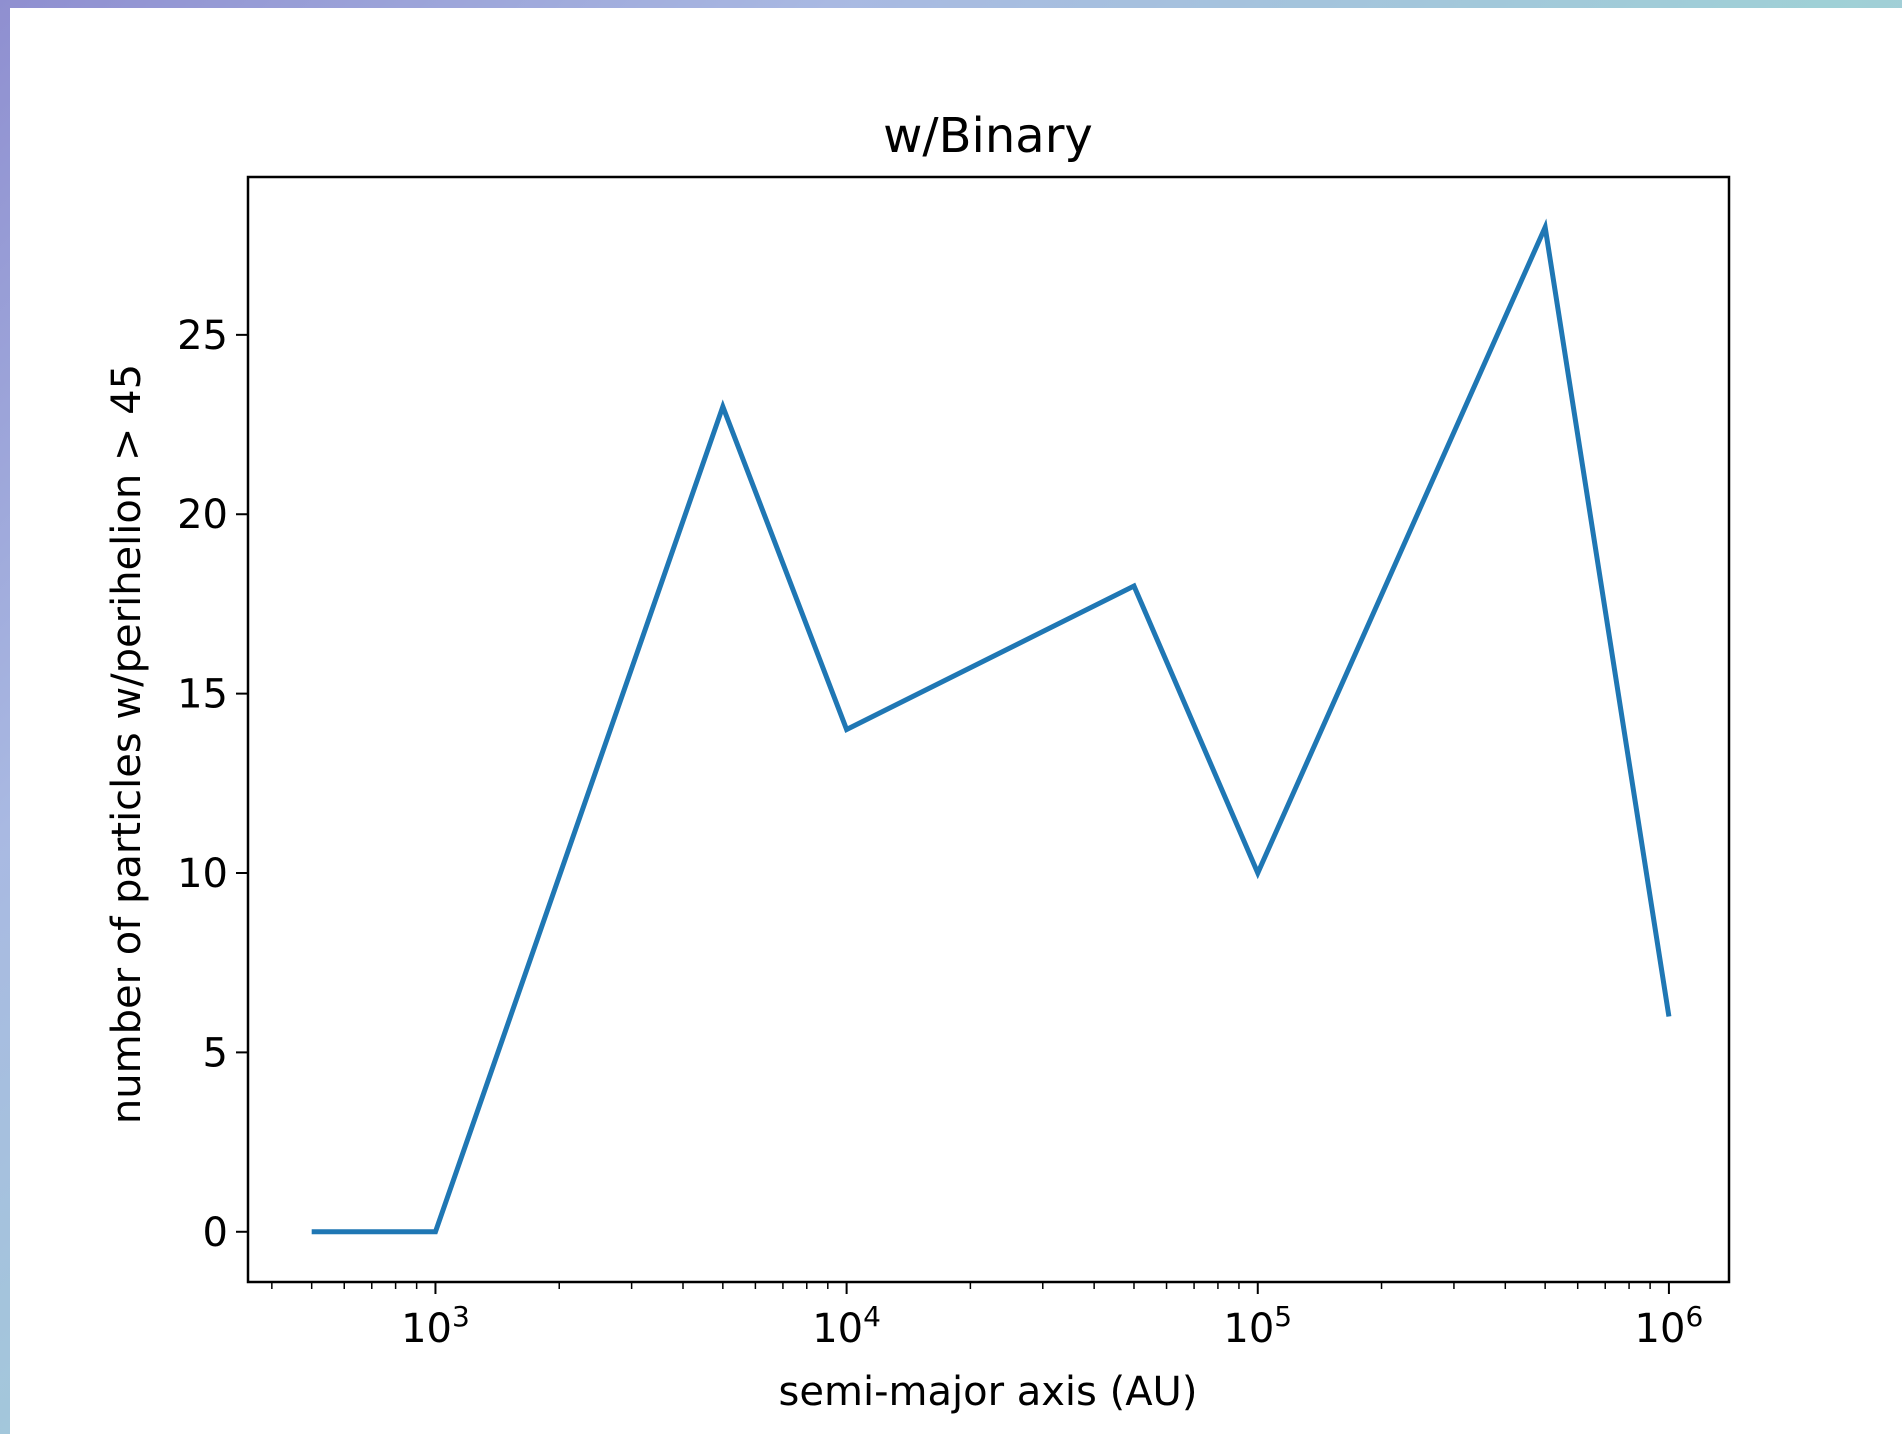 The width and height of the screenshot is (1902, 1434). What do you see at coordinates (1257, 1326) in the screenshot?
I see `x-tick-label: 10⁵` at bounding box center [1257, 1326].